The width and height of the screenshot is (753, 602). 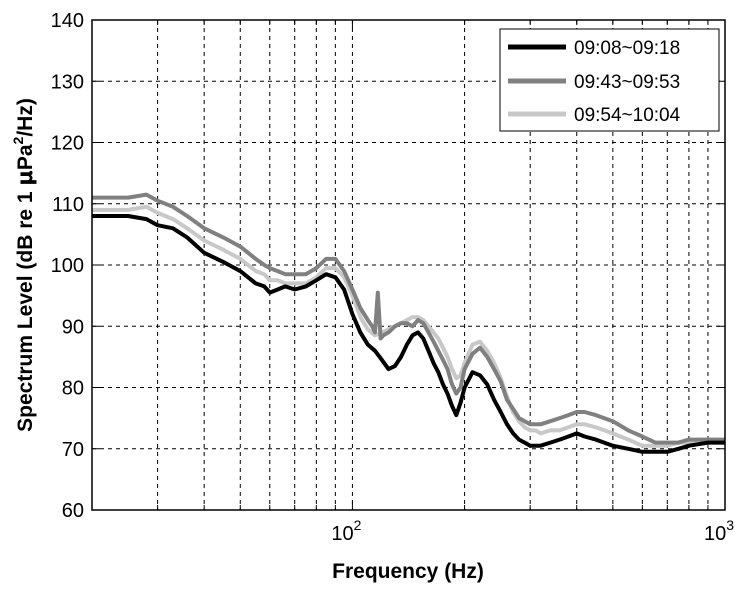 I want to click on x-tick-label: 10², so click(x=346, y=531).